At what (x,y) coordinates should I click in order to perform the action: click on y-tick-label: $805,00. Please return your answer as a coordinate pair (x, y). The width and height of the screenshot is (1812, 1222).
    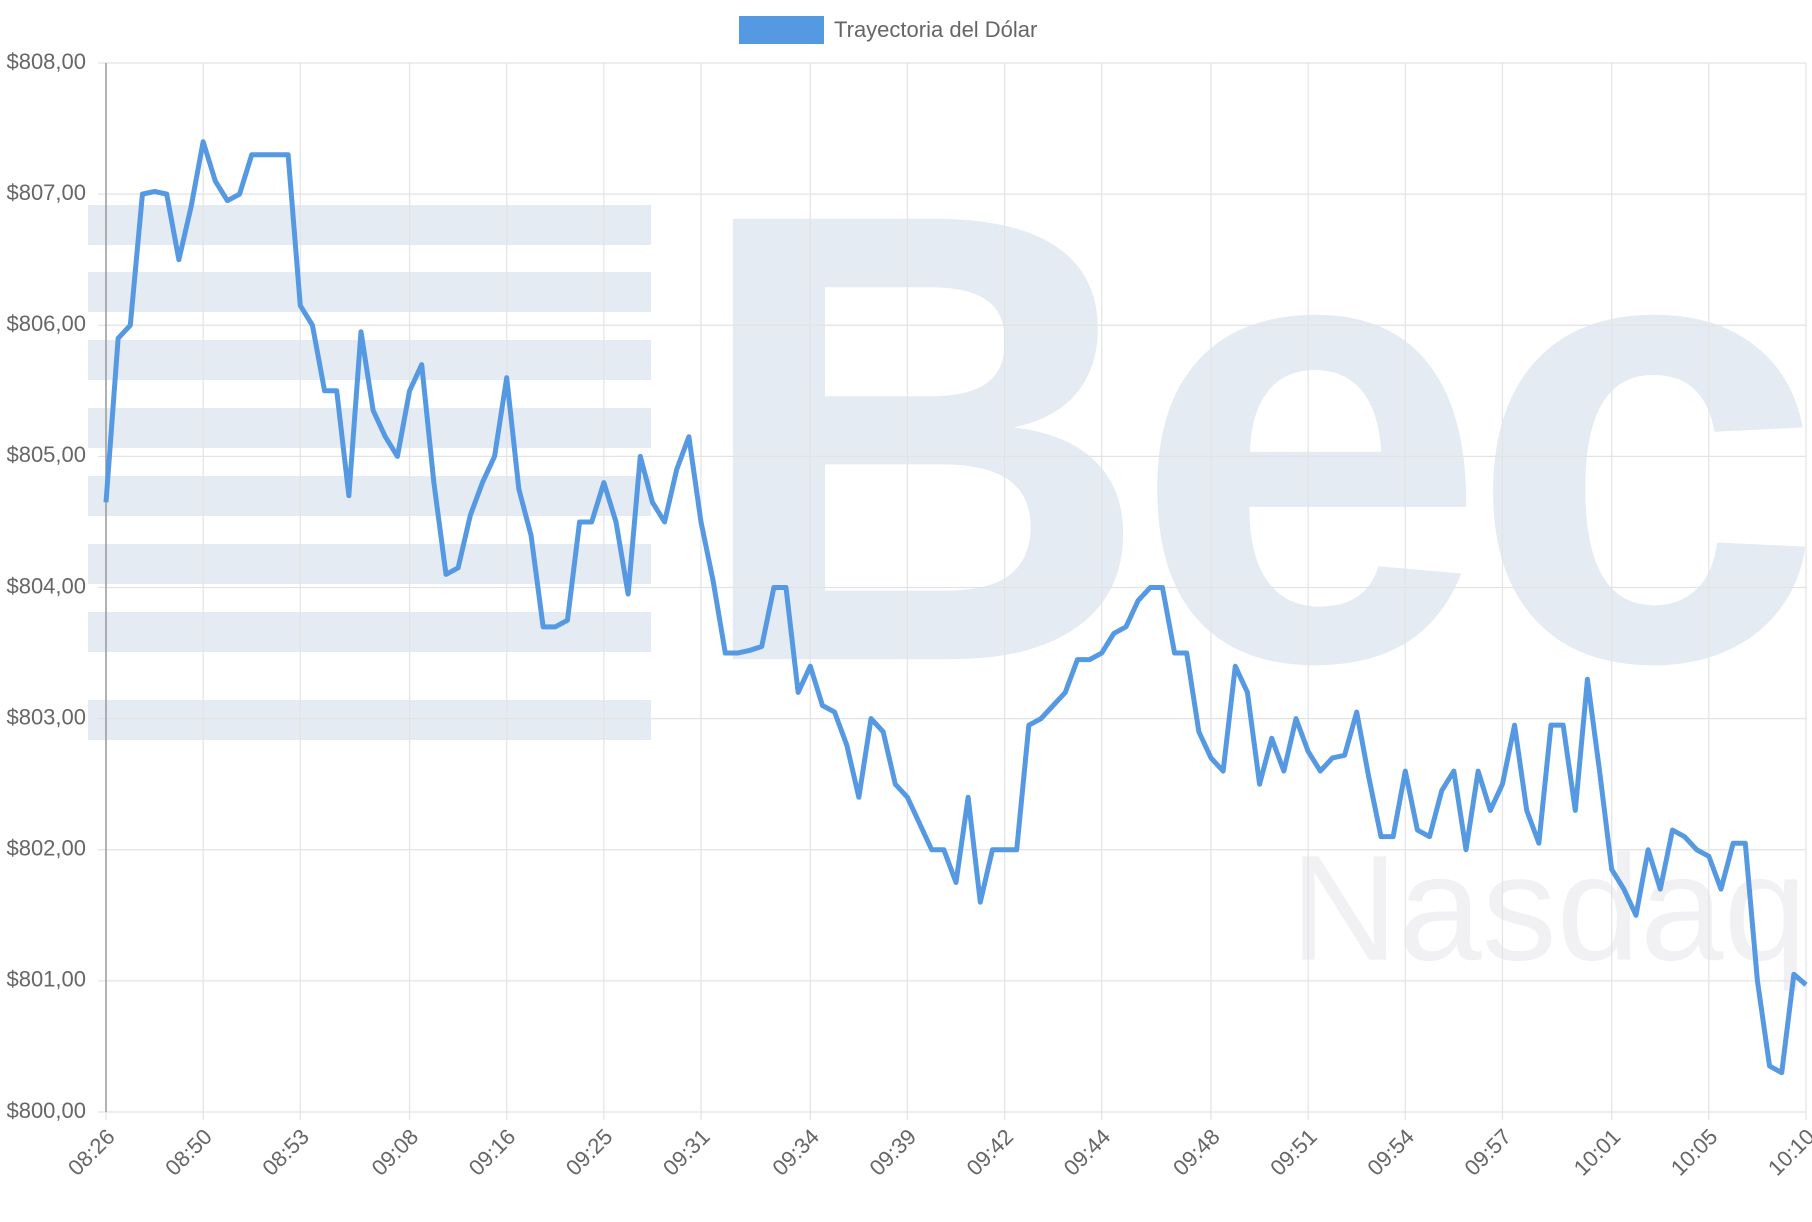
    Looking at the image, I should click on (46, 454).